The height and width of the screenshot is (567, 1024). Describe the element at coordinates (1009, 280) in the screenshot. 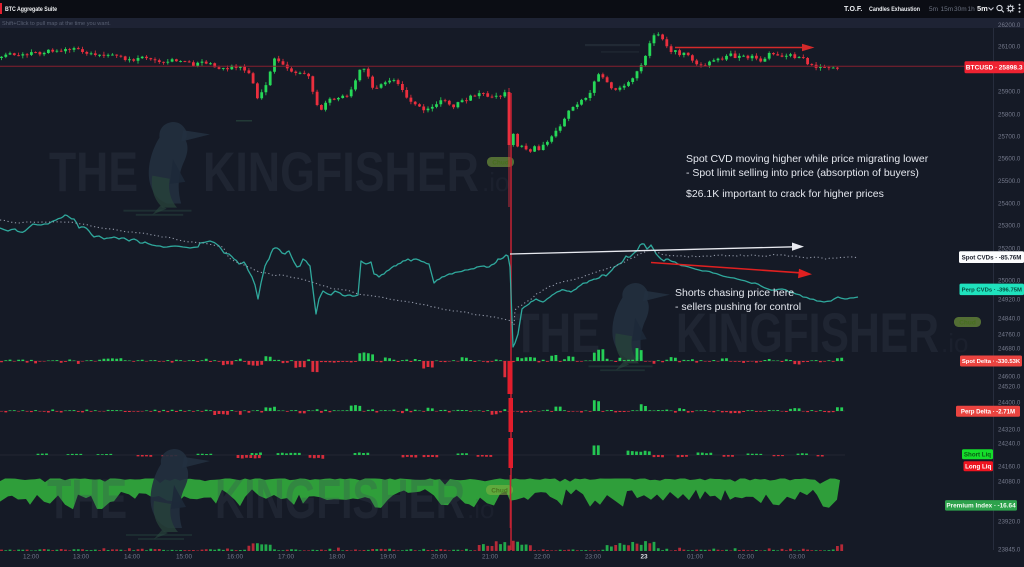

I see `svg-text: 25000.0` at that location.